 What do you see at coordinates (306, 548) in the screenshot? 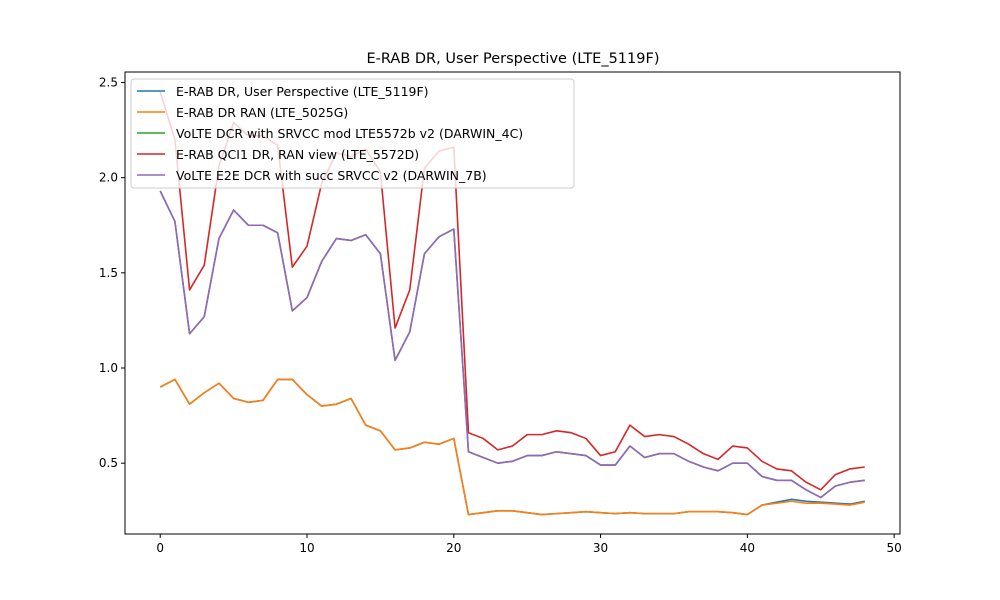
I see `x-tick-label: 10` at bounding box center [306, 548].